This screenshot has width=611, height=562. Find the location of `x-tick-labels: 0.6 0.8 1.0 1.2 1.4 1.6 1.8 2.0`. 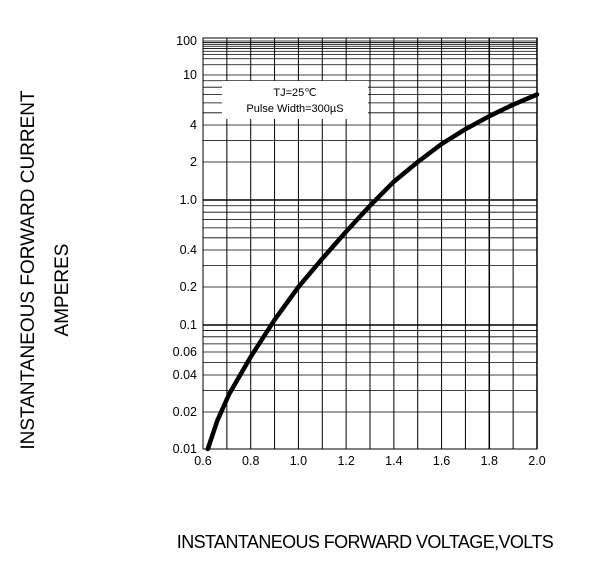

x-tick-labels: 0.6 0.8 1.0 1.2 1.4 1.6 1.8 2.0 is located at coordinates (369, 461).